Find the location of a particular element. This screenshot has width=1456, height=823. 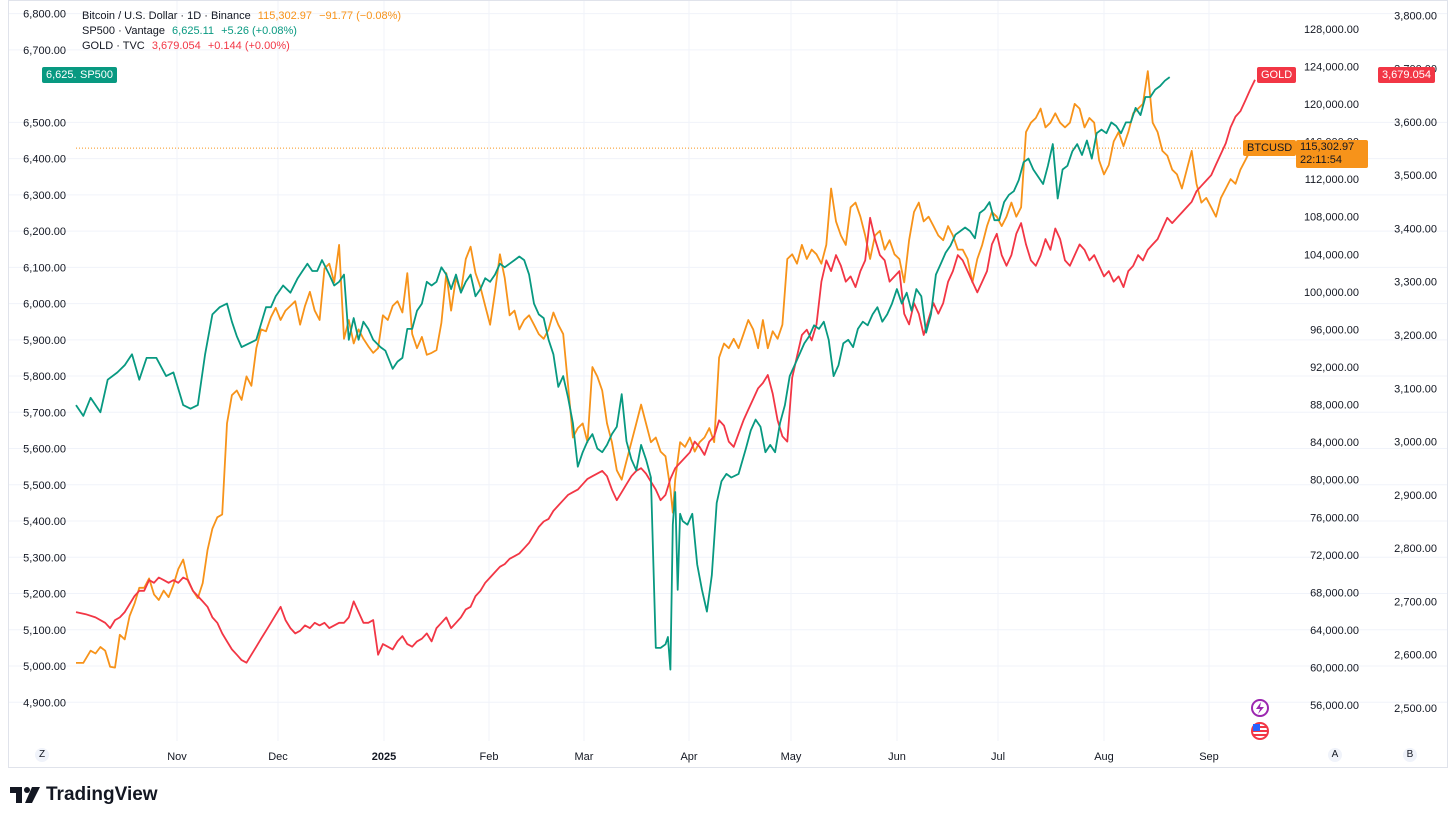

btc-name-tag: BTCUSD is located at coordinates (1270, 148).